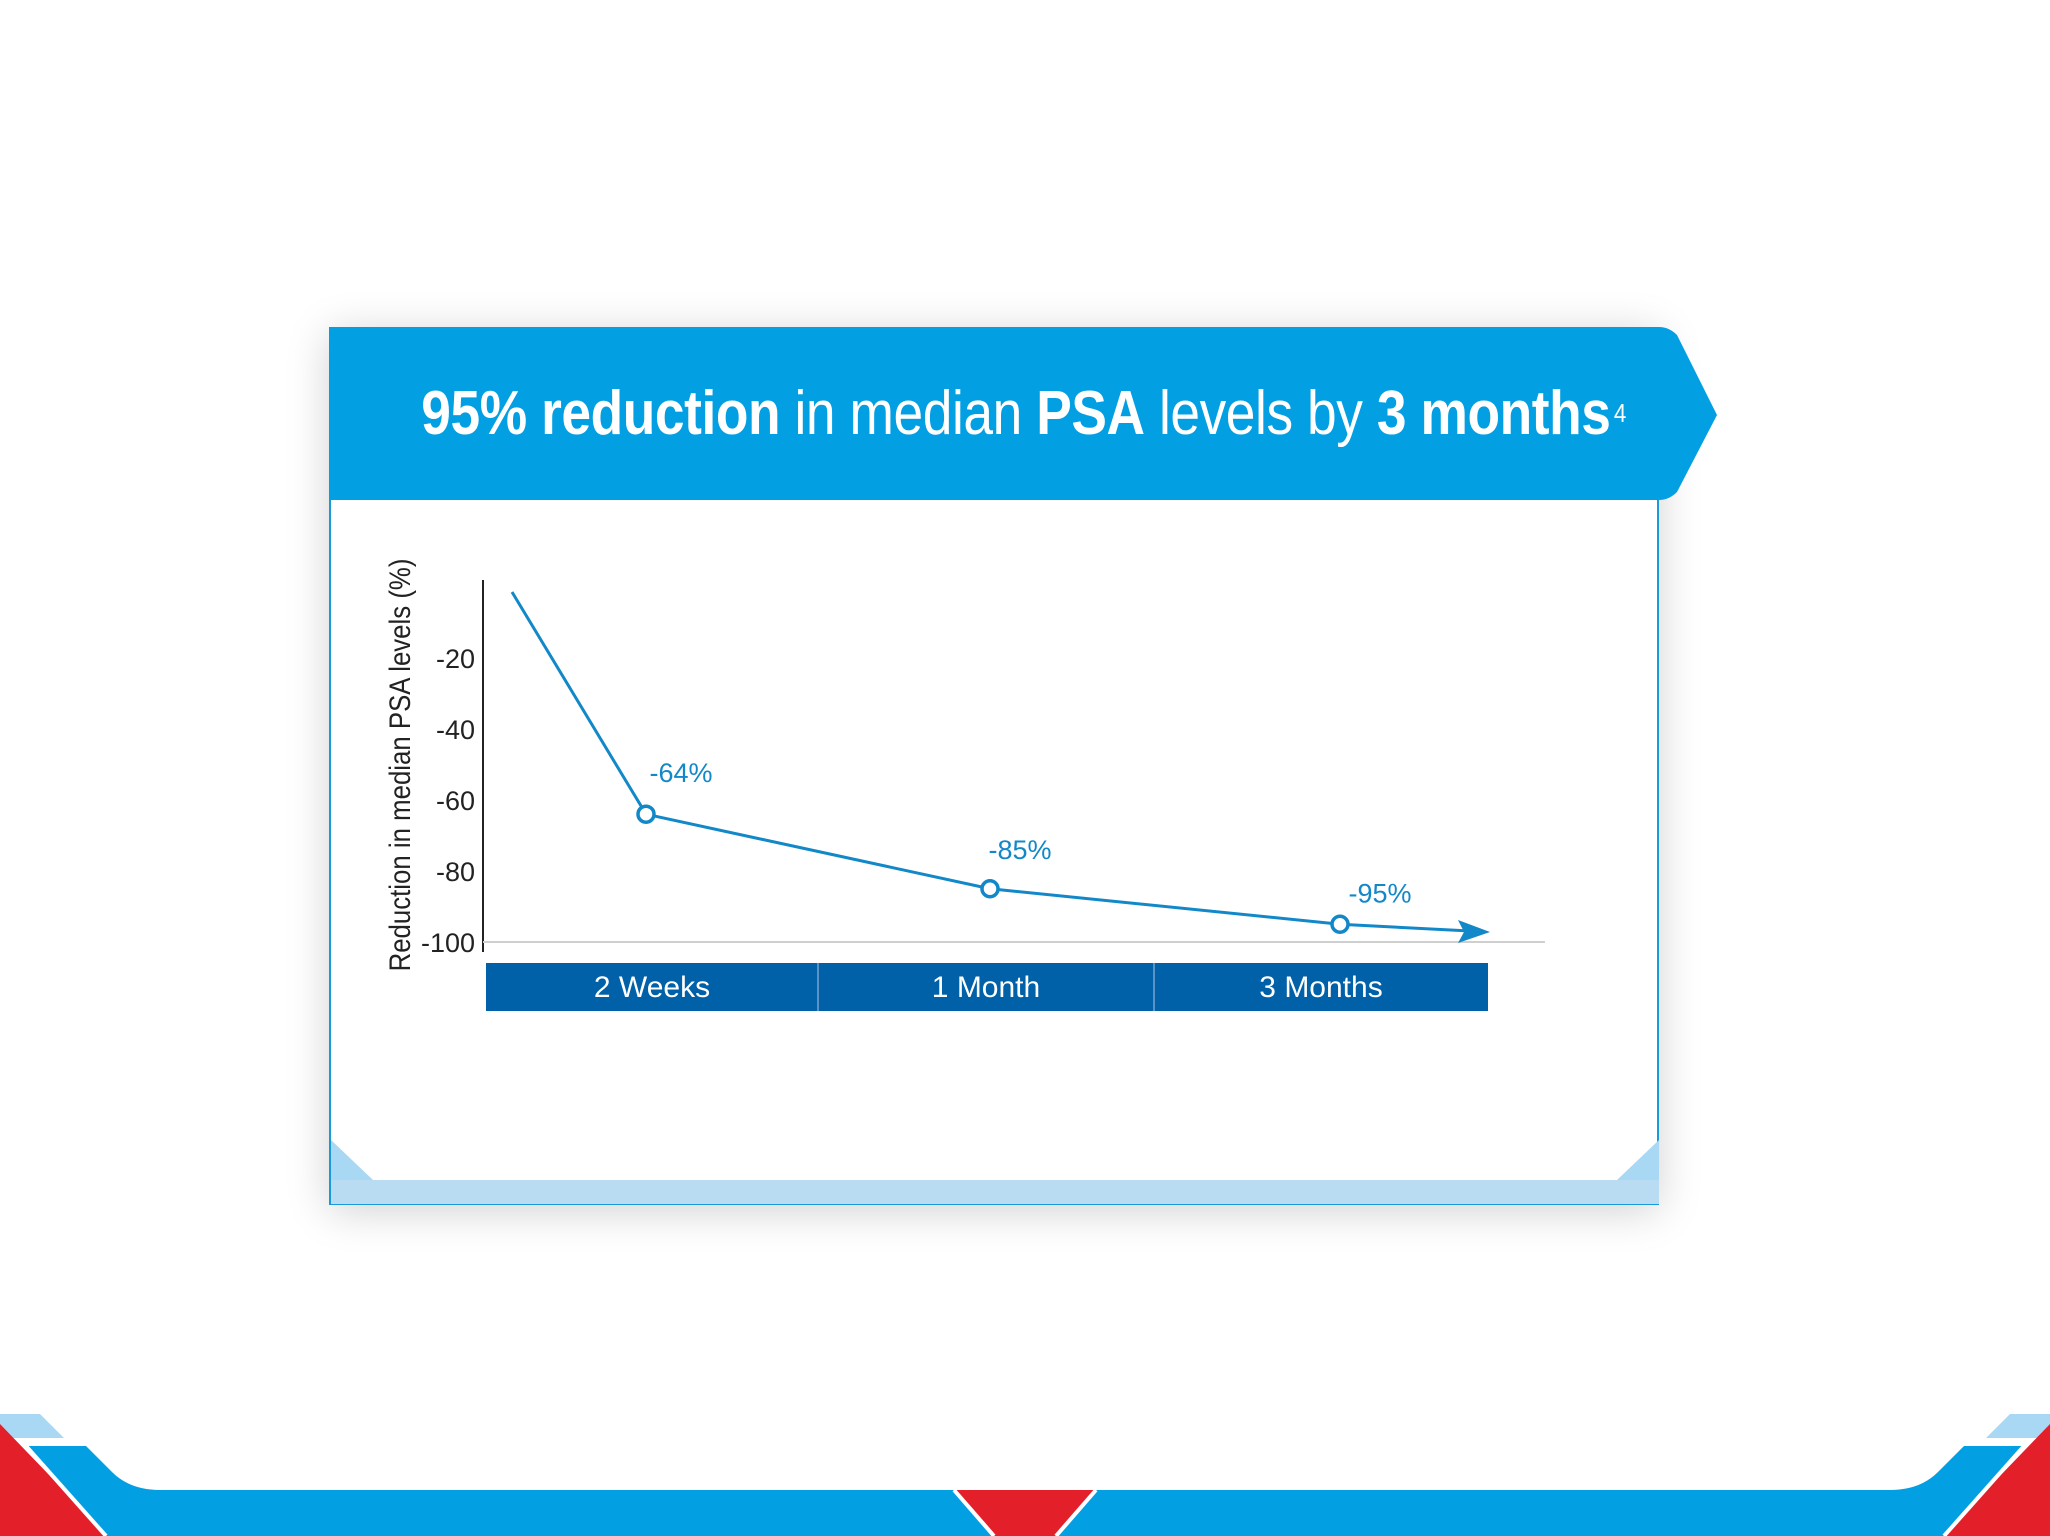  I want to click on title-text-1: in median, so click(908, 413).